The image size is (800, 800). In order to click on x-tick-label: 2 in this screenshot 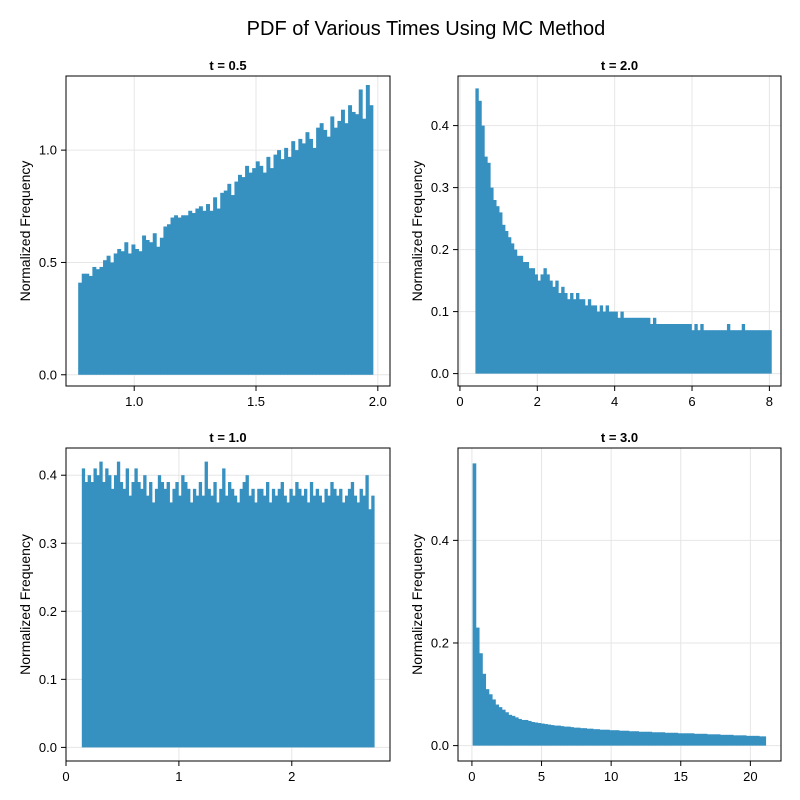, I will do `click(537, 401)`.